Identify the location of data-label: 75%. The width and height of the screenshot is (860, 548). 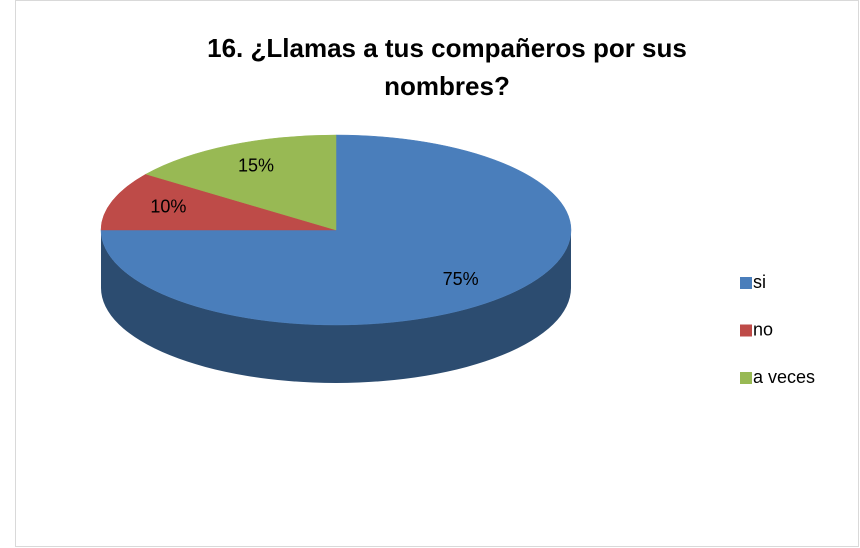
(461, 279).